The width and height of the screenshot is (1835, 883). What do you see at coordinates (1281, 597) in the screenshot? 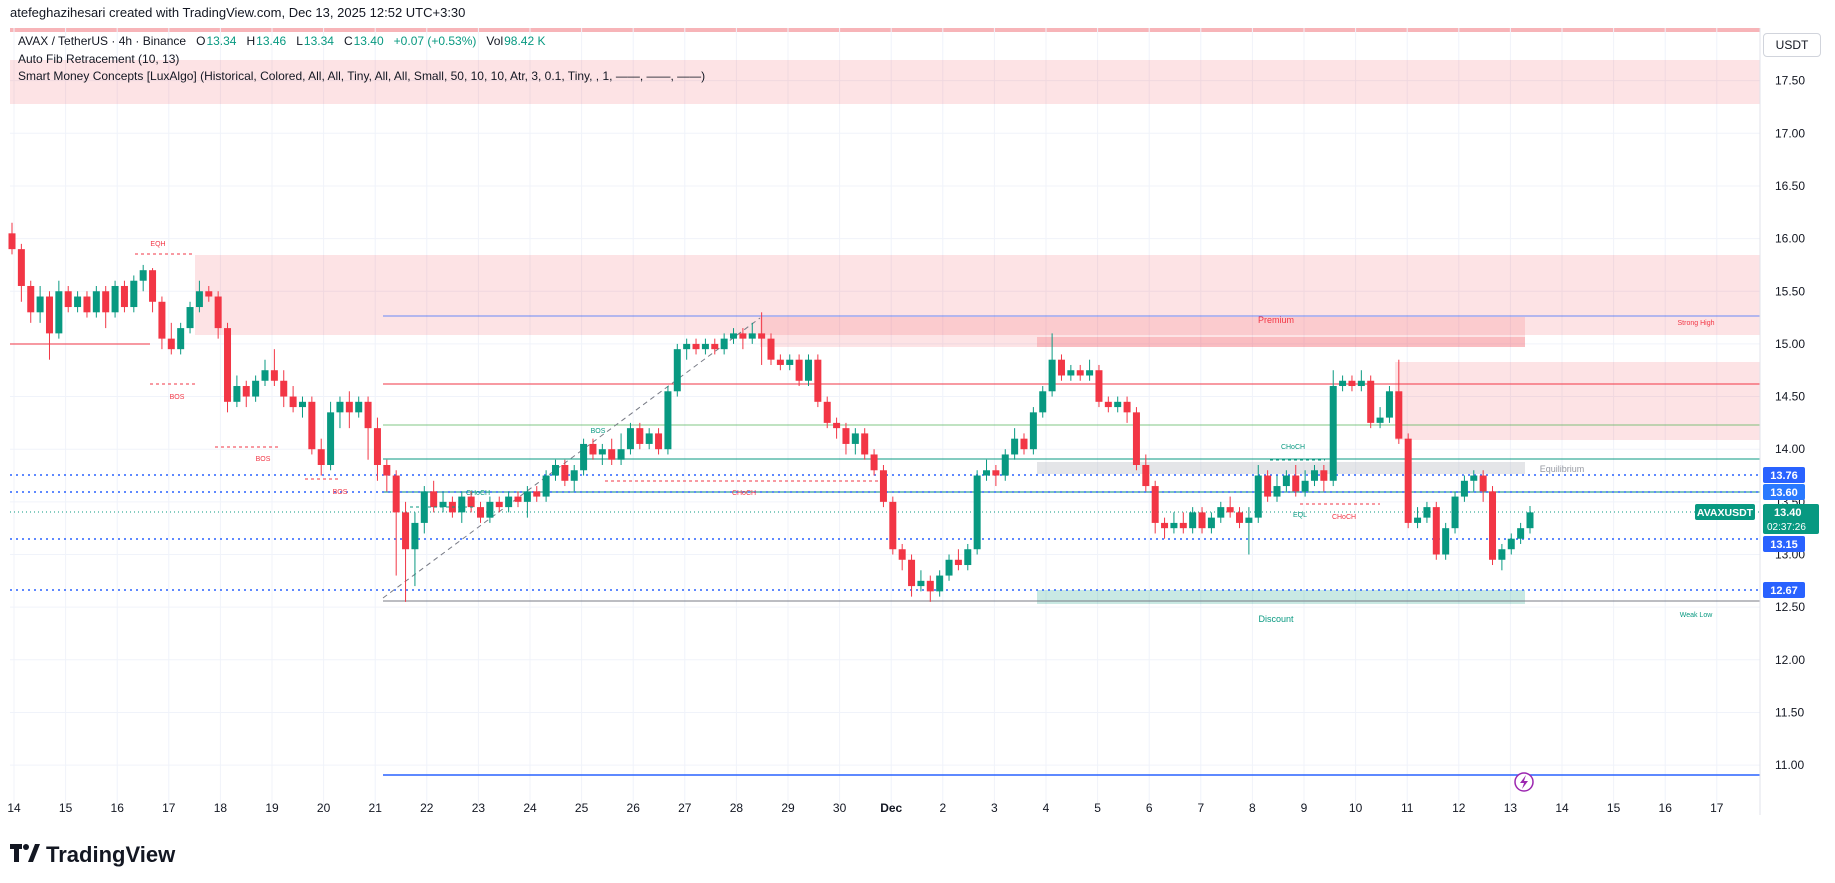
I see `discount-zone` at bounding box center [1281, 597].